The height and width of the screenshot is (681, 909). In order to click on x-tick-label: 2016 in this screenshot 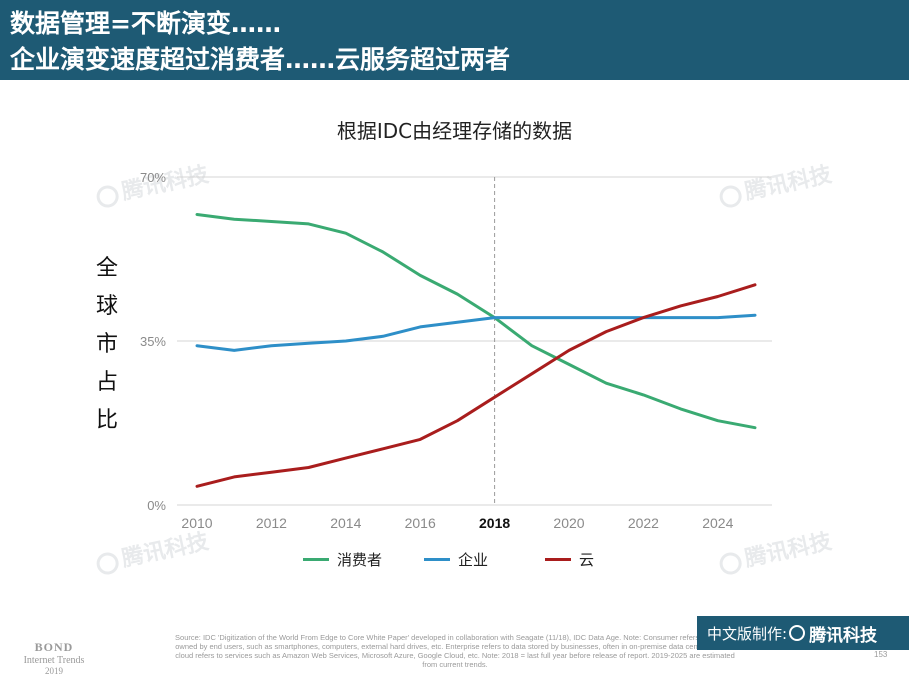, I will do `click(420, 523)`.